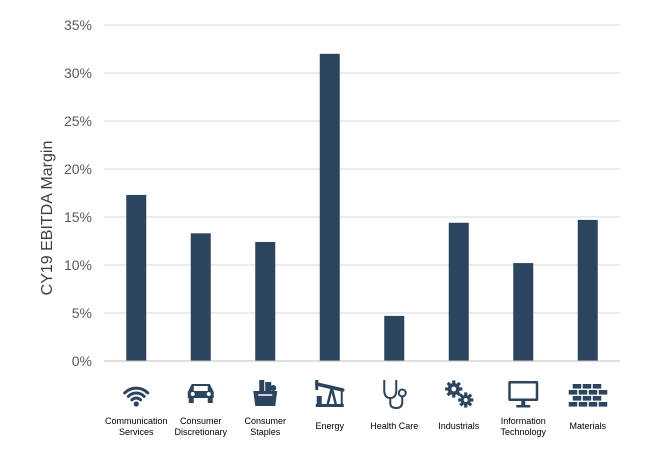  Describe the element at coordinates (394, 338) in the screenshot. I see `bar-stethoscope` at that location.